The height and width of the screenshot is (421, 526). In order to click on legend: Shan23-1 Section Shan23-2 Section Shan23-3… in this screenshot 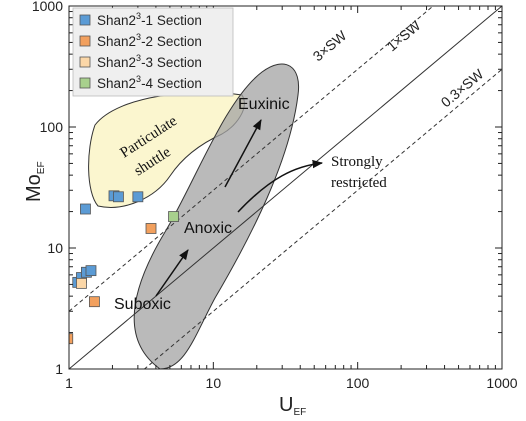, I will do `click(153, 52)`.